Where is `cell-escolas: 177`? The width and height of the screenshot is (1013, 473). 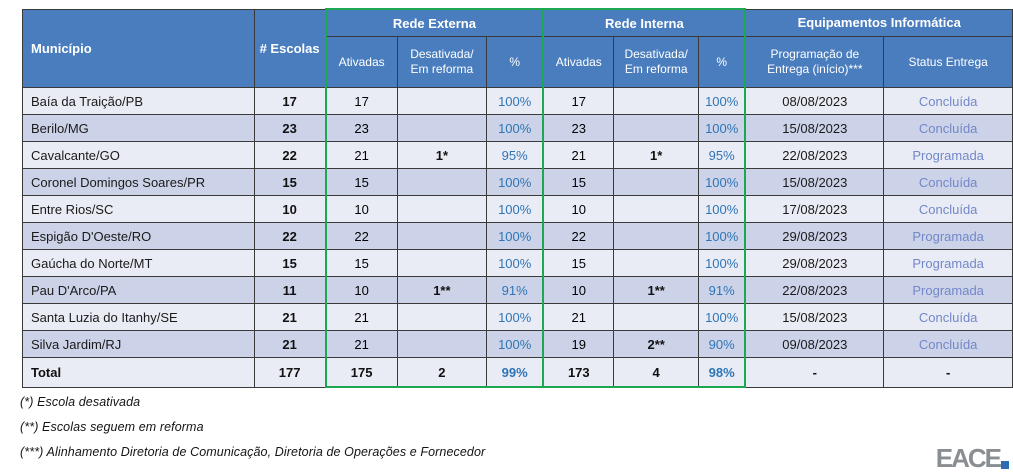
cell-escolas: 177 is located at coordinates (290, 372).